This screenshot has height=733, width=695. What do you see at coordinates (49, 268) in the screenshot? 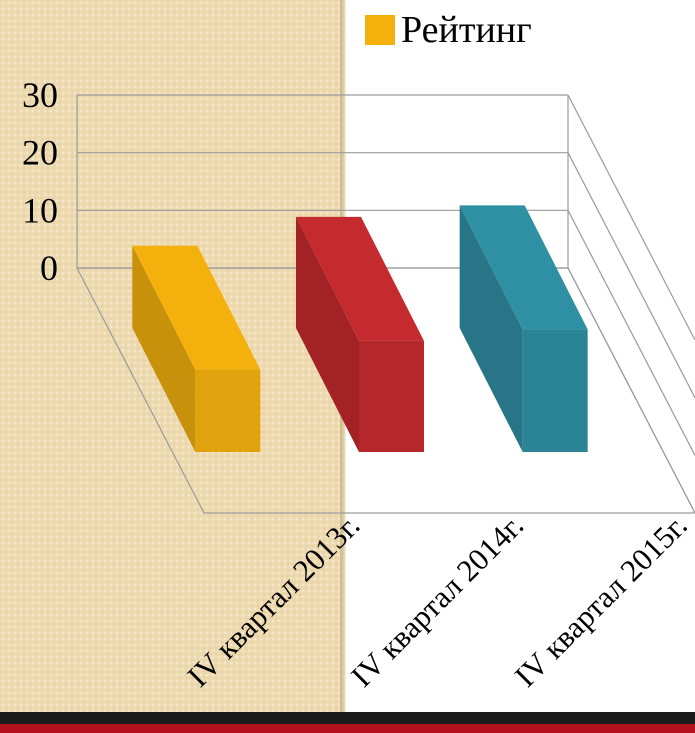
I see `y-tick-label: 0` at bounding box center [49, 268].